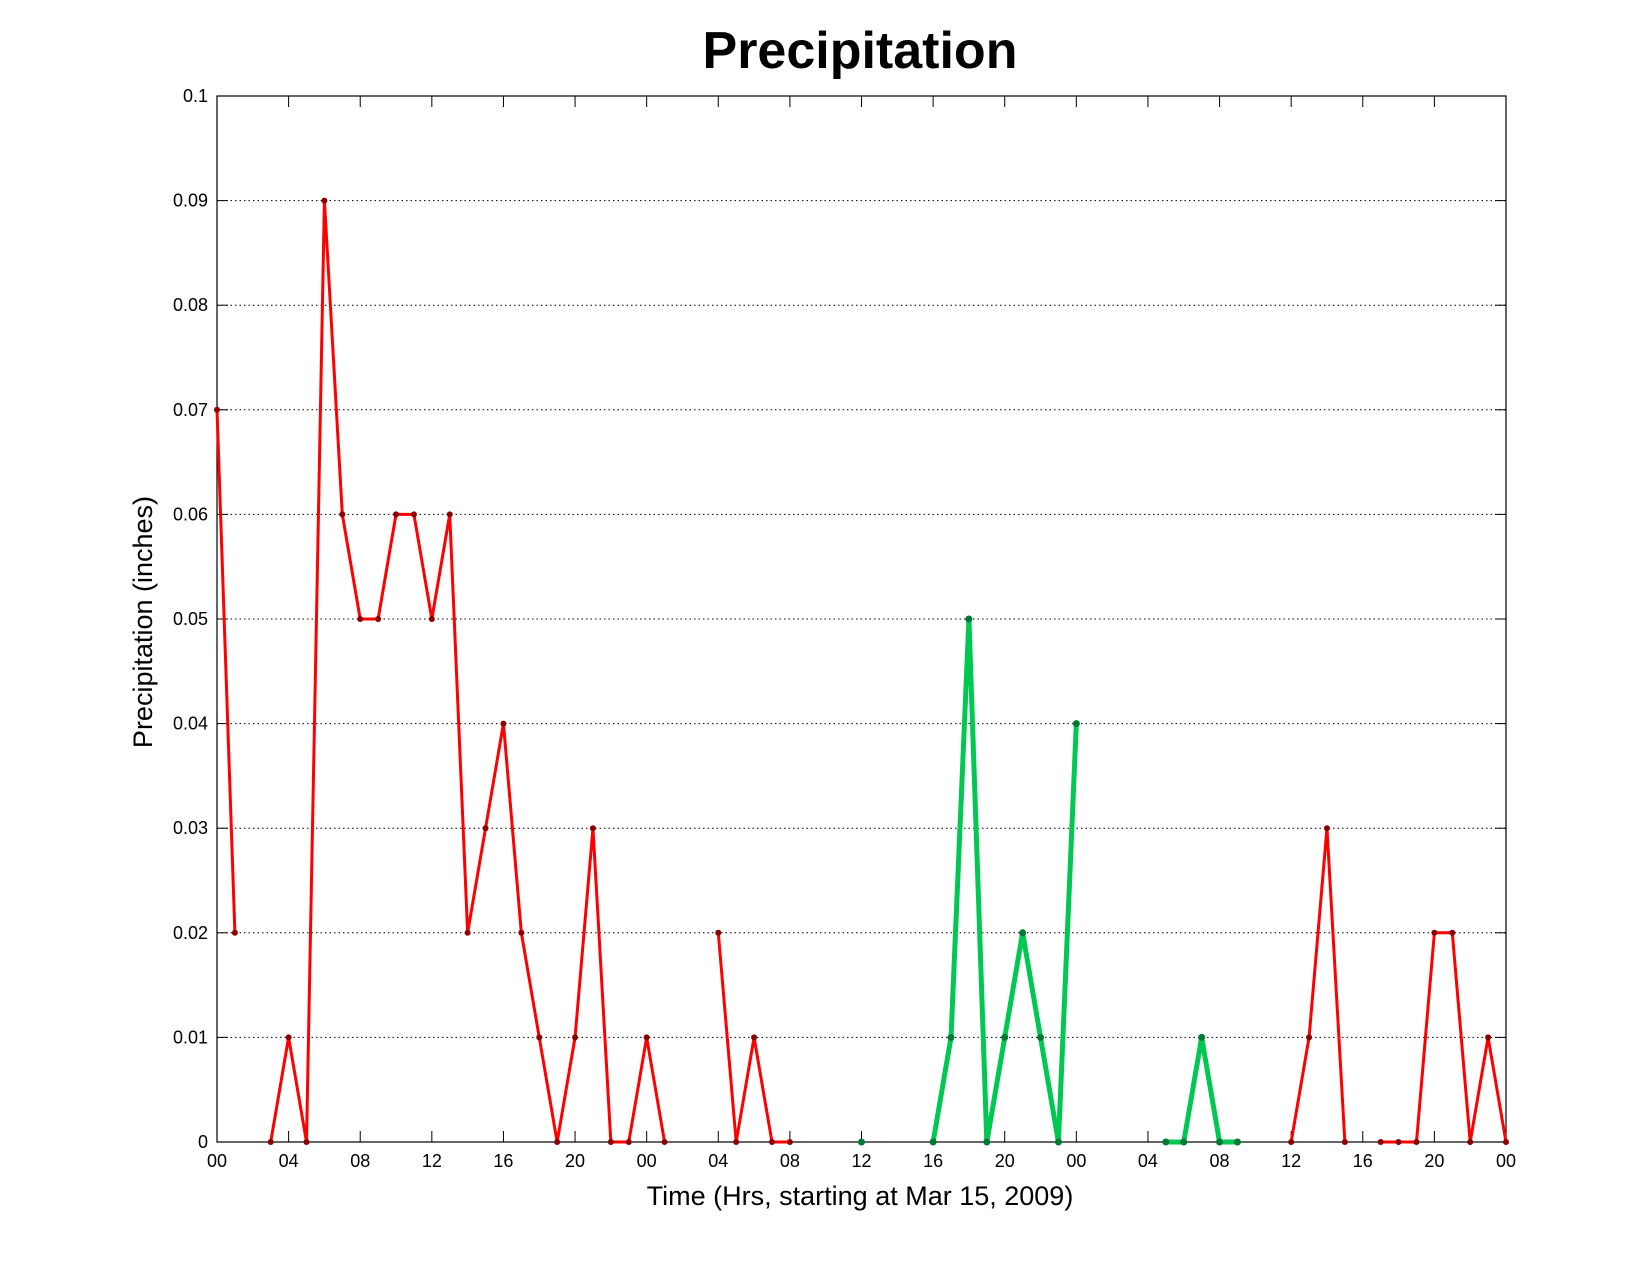  Describe the element at coordinates (190, 305) in the screenshot. I see `y-tick-label: 0.08` at that location.